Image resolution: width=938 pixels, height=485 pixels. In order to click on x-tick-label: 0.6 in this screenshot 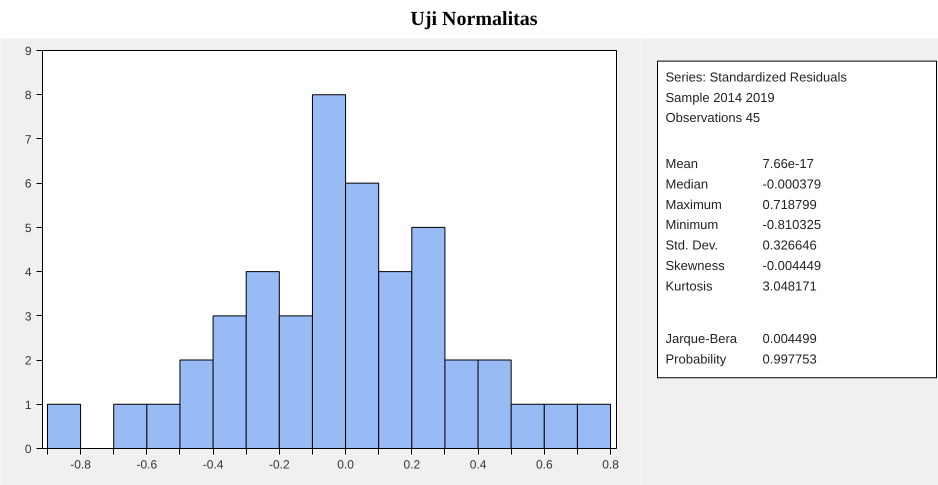, I will do `click(544, 465)`.